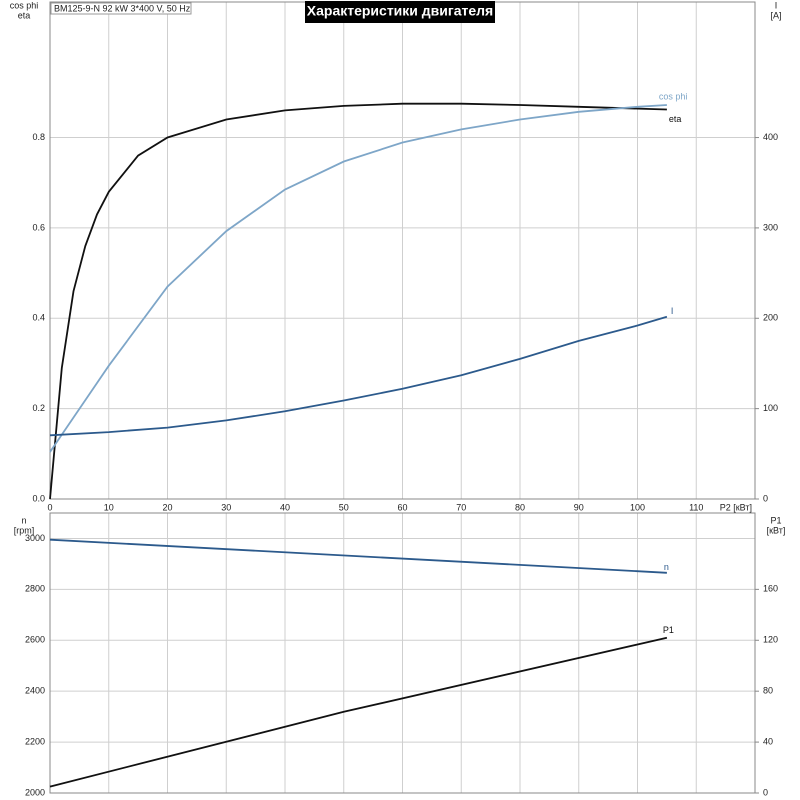  Describe the element at coordinates (776, 5) in the screenshot. I see `y2-axis-label: I` at that location.